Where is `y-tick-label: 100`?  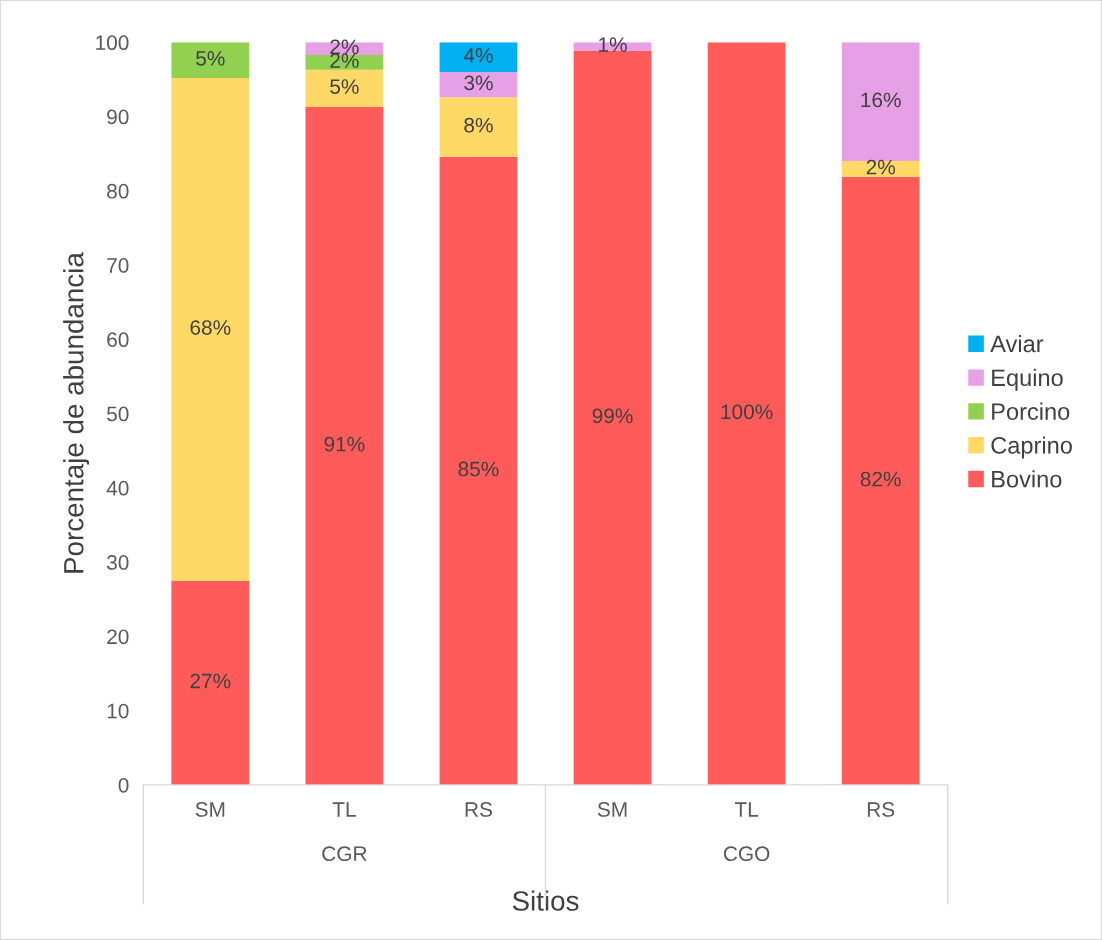
y-tick-label: 100 is located at coordinates (112, 43).